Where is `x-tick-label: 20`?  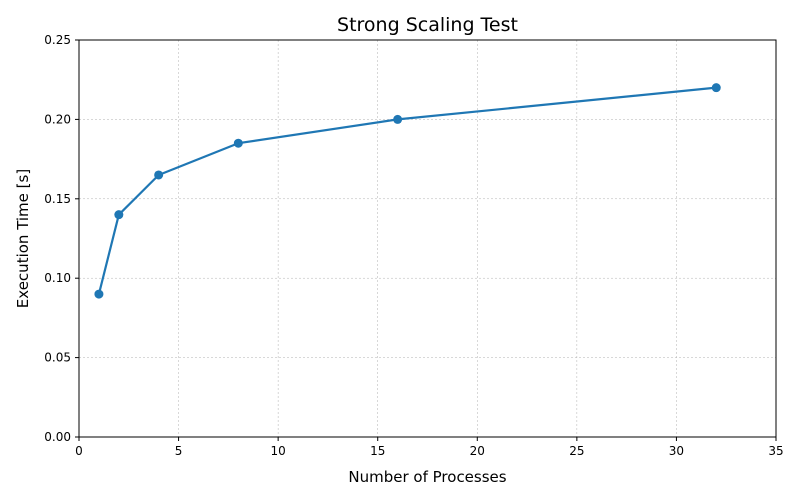 x-tick-label: 20 is located at coordinates (477, 451).